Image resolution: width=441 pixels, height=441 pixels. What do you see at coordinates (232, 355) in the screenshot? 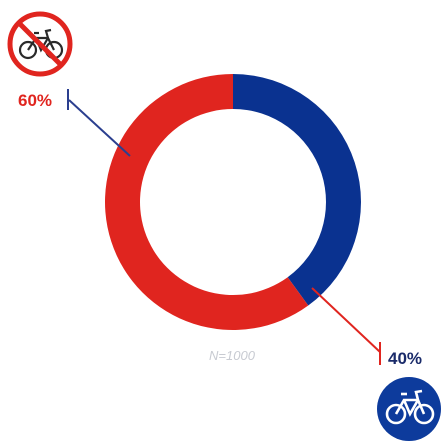
I see `sample-size-label: N=1000` at bounding box center [232, 355].